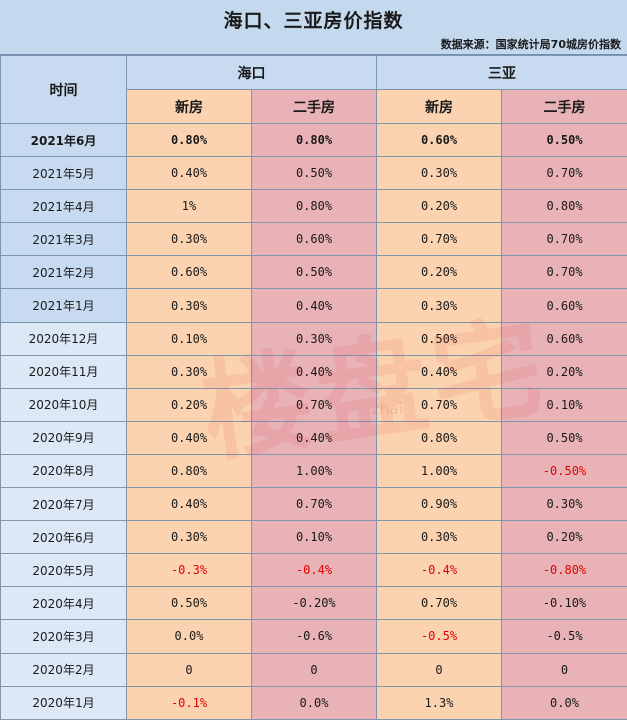 This screenshot has width=627, height=721. What do you see at coordinates (564, 206) in the screenshot?
I see `cell-sanya-used: 0.80%` at bounding box center [564, 206].